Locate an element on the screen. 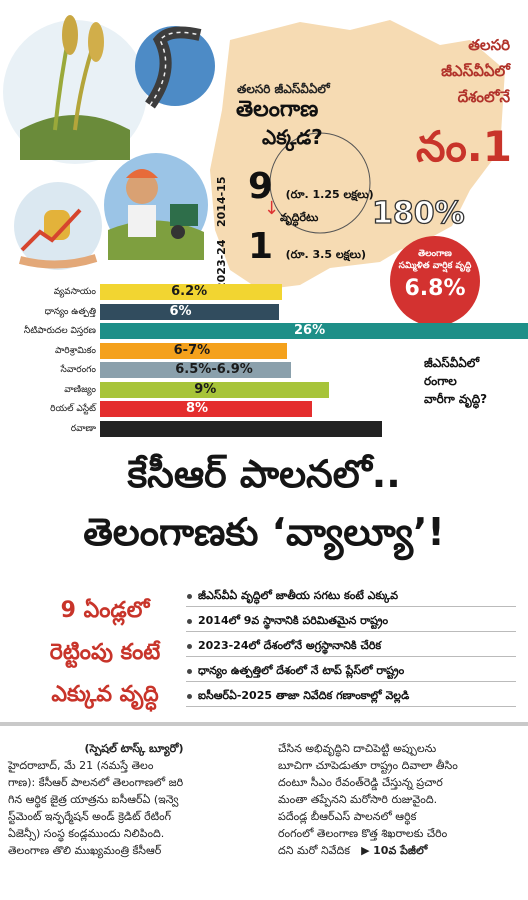 This screenshot has height=900, width=528. continued-arrow-icon: ▶ is located at coordinates (361, 850).